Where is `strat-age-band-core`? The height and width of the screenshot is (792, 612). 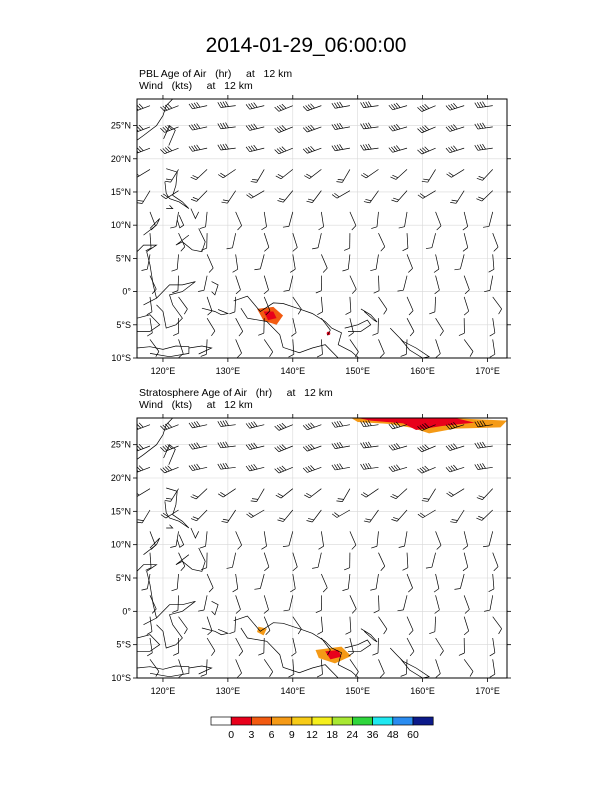 strat-age-band-core is located at coordinates (416, 424).